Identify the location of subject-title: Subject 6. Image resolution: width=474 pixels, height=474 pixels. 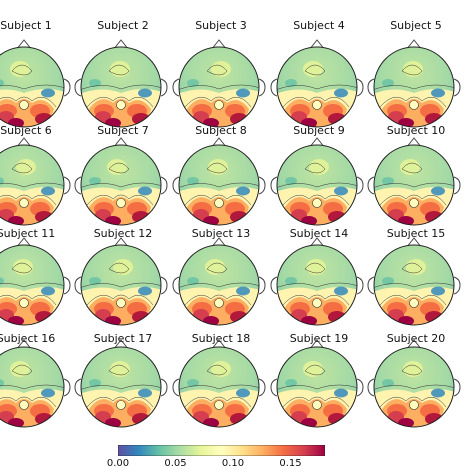
(26, 130).